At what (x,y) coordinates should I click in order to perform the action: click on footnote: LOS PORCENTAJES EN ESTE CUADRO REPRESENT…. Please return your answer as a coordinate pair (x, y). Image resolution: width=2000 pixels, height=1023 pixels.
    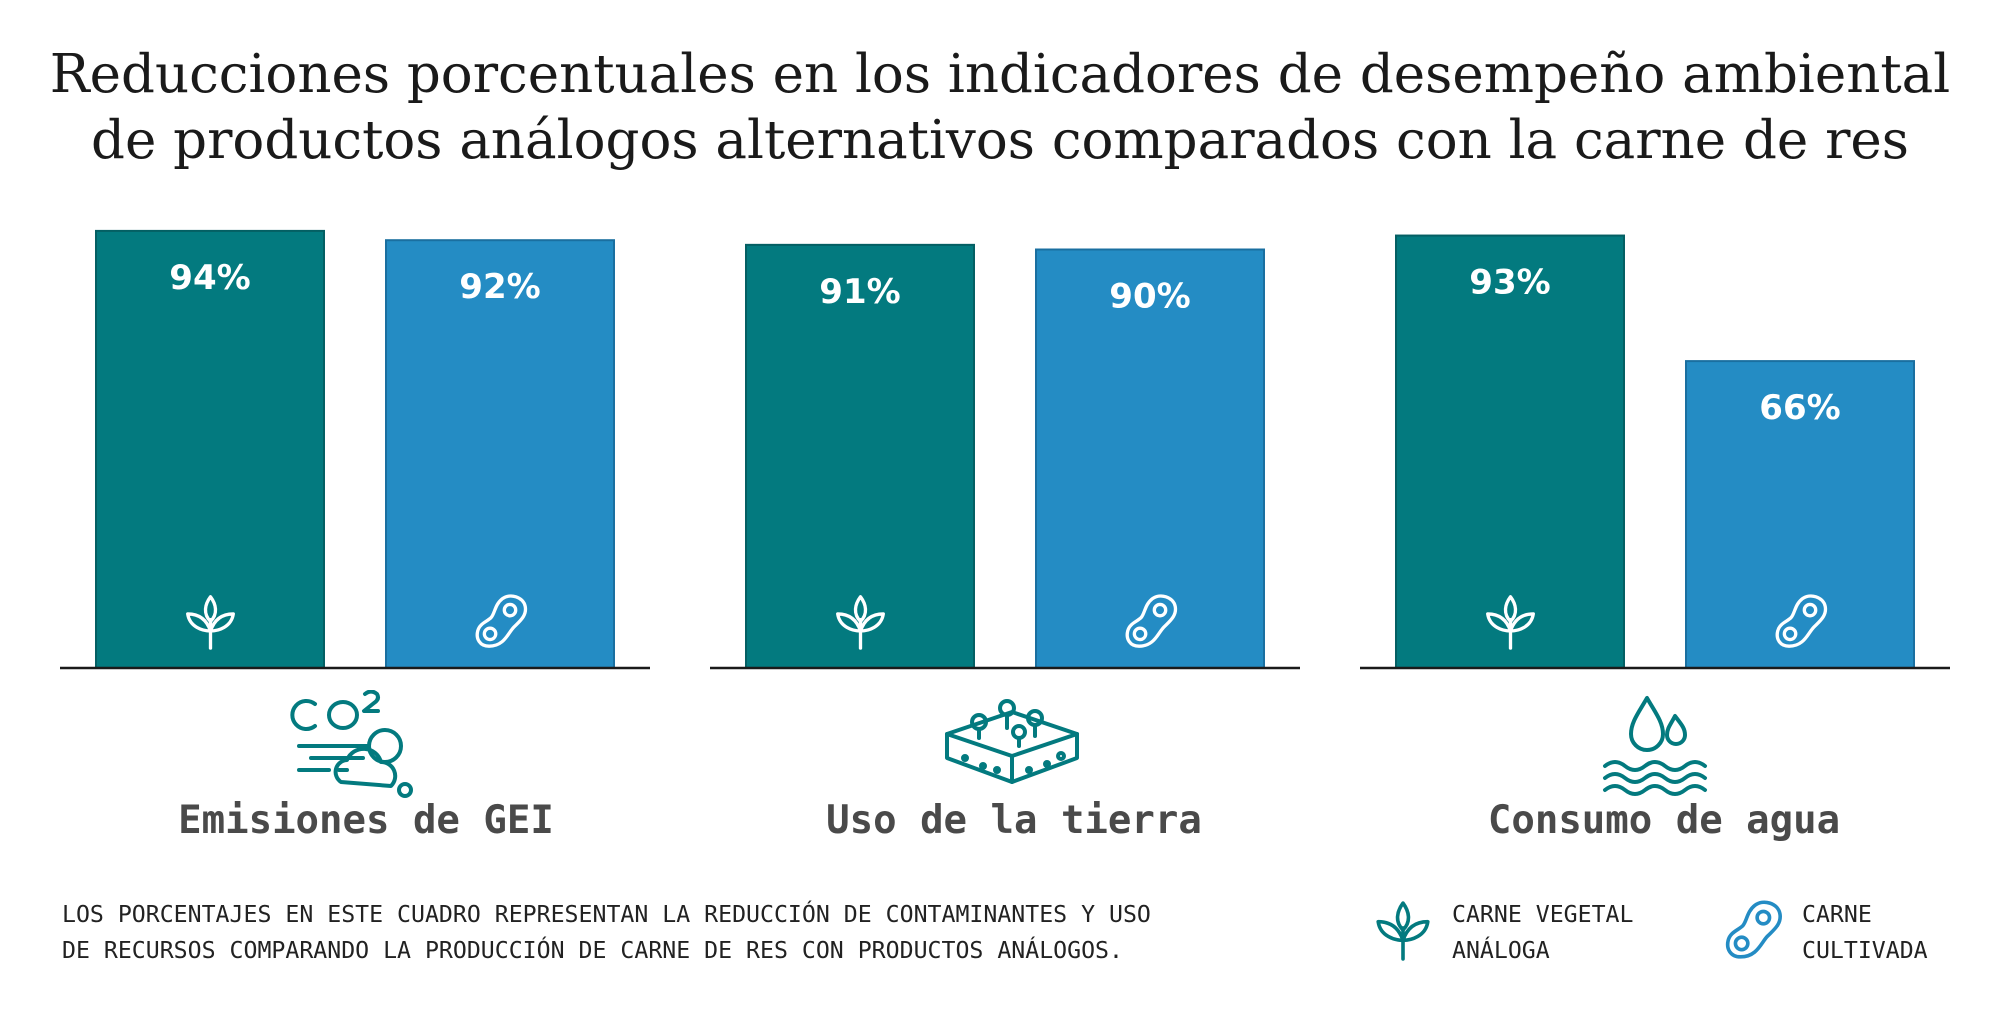
    Looking at the image, I should click on (606, 932).